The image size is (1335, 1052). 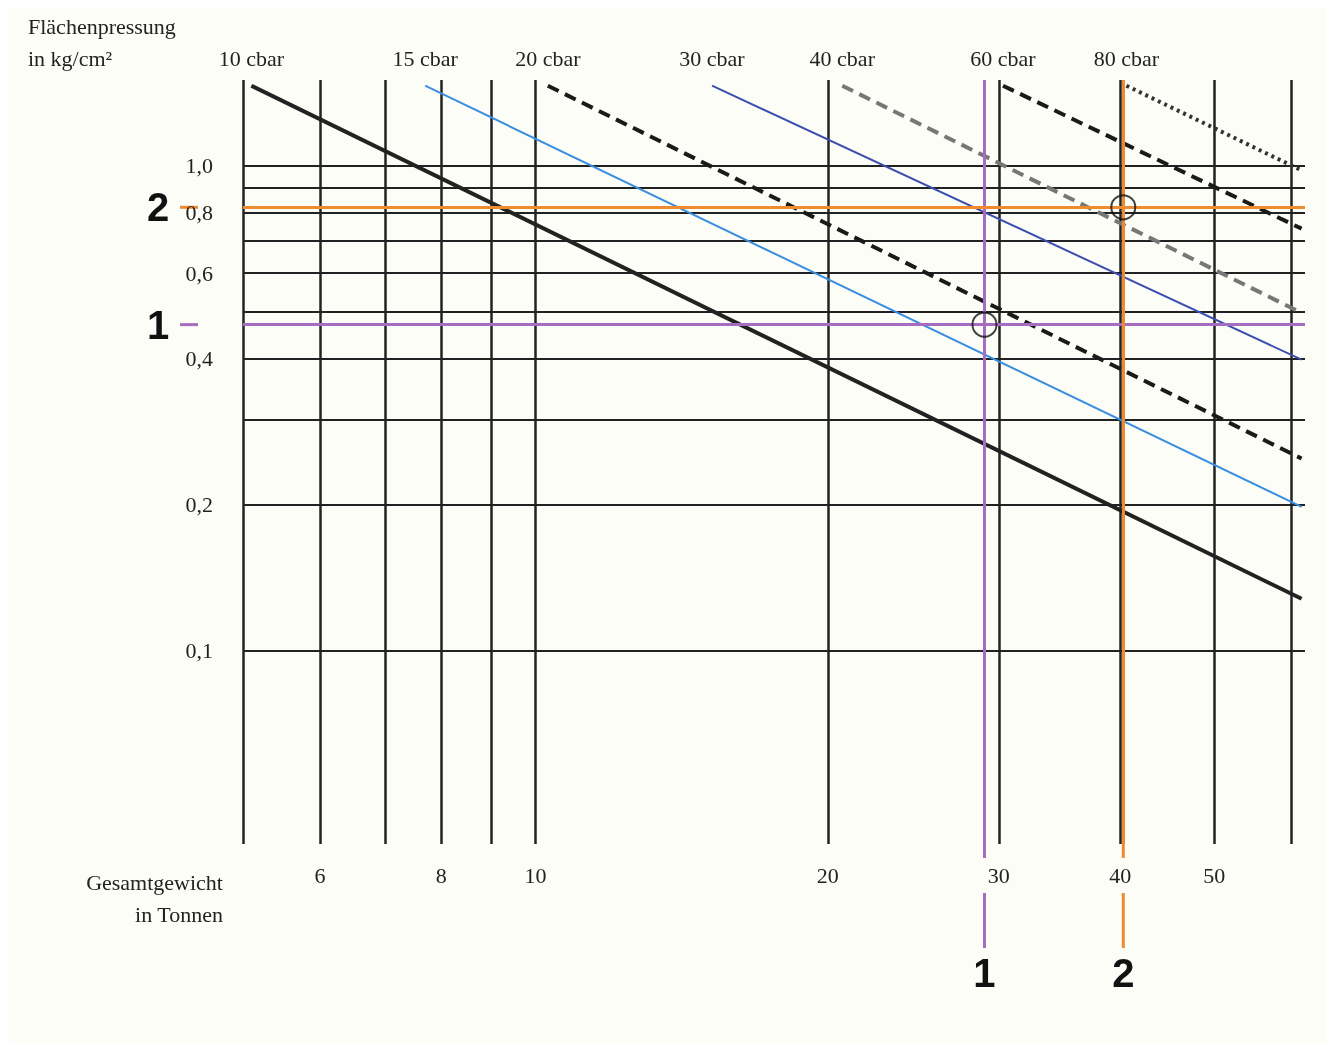 What do you see at coordinates (1126, 59) in the screenshot?
I see `series-label: 80 cbar` at bounding box center [1126, 59].